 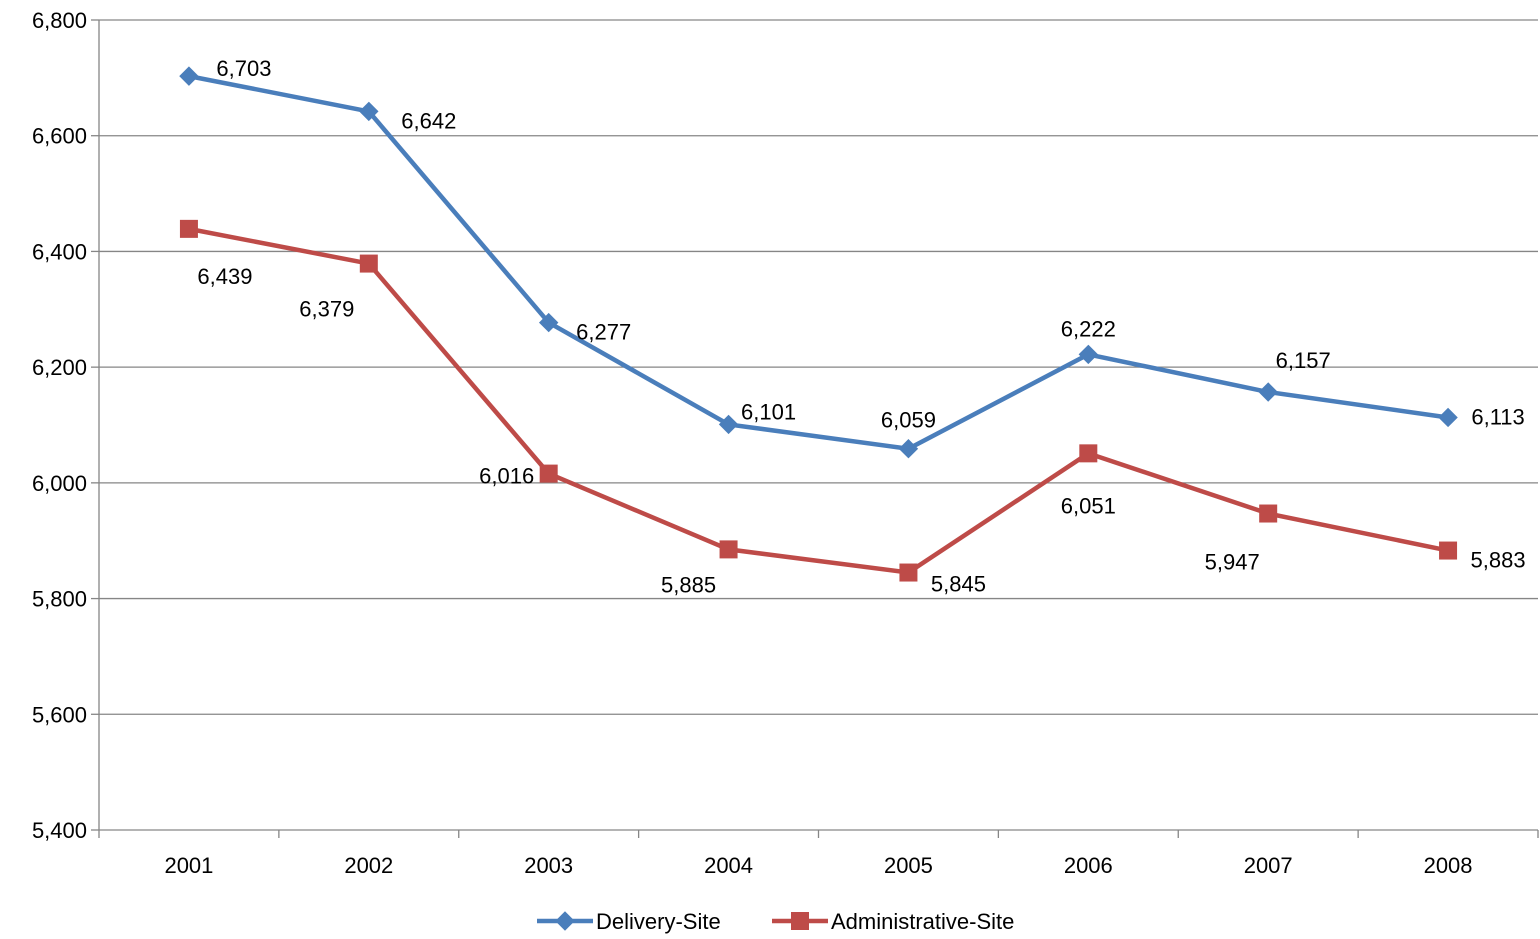 I want to click on data-label: 5,845, so click(x=958, y=584).